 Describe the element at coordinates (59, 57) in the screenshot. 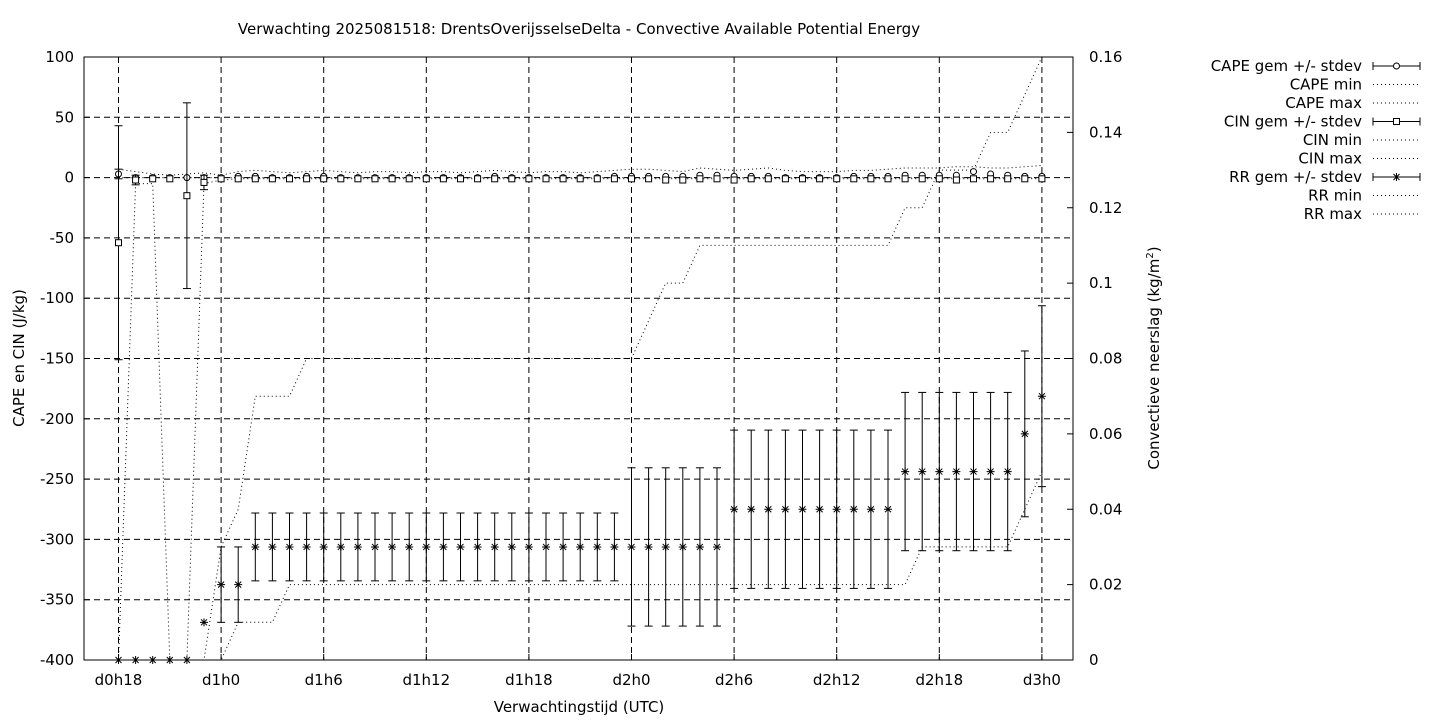

I see `y-tick-label: 100` at that location.